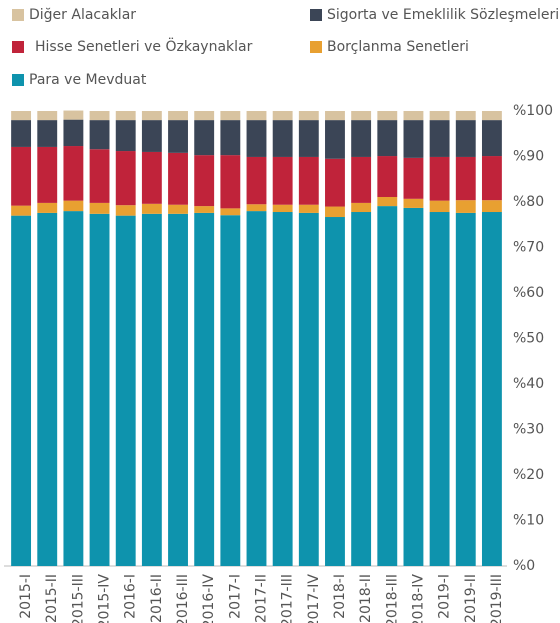 This screenshot has height=623, width=560. I want to click on x-tick-label: 2018-III, so click(392, 598).